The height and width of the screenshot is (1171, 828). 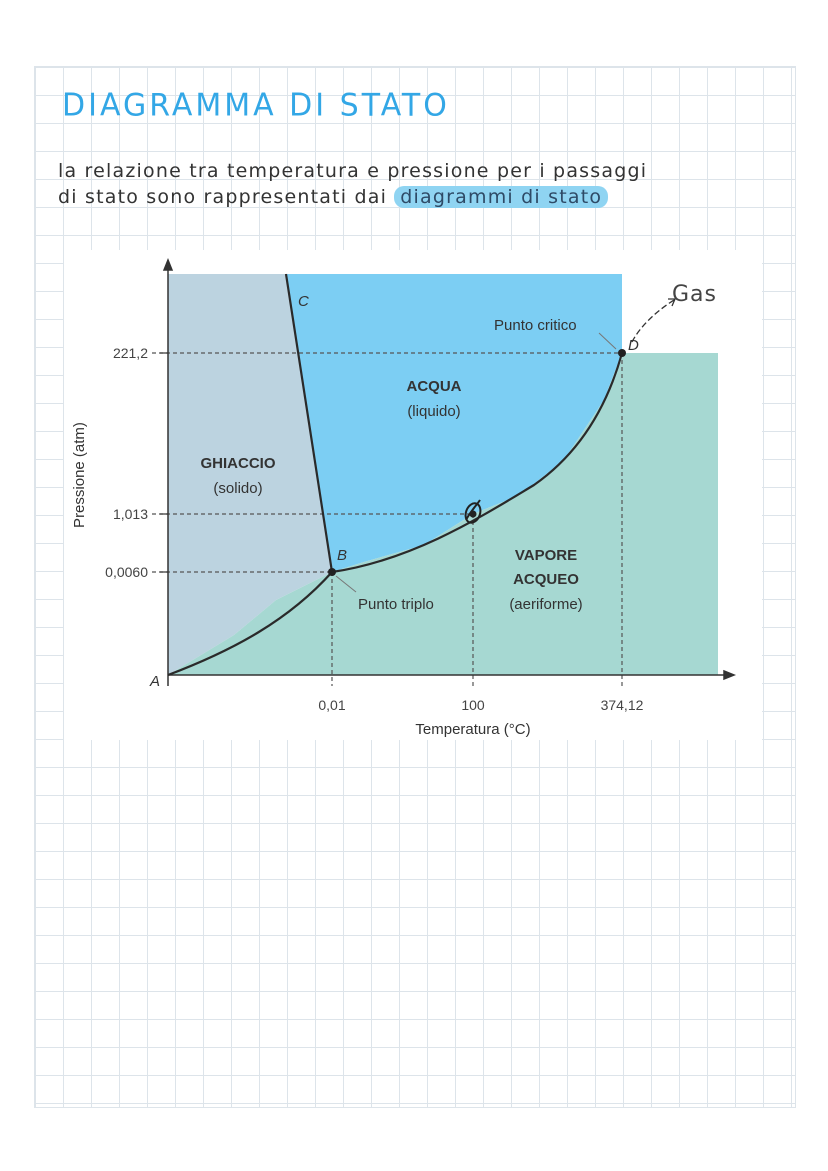 What do you see at coordinates (237, 488) in the screenshot?
I see `solid-region-sublabel: (solido)` at bounding box center [237, 488].